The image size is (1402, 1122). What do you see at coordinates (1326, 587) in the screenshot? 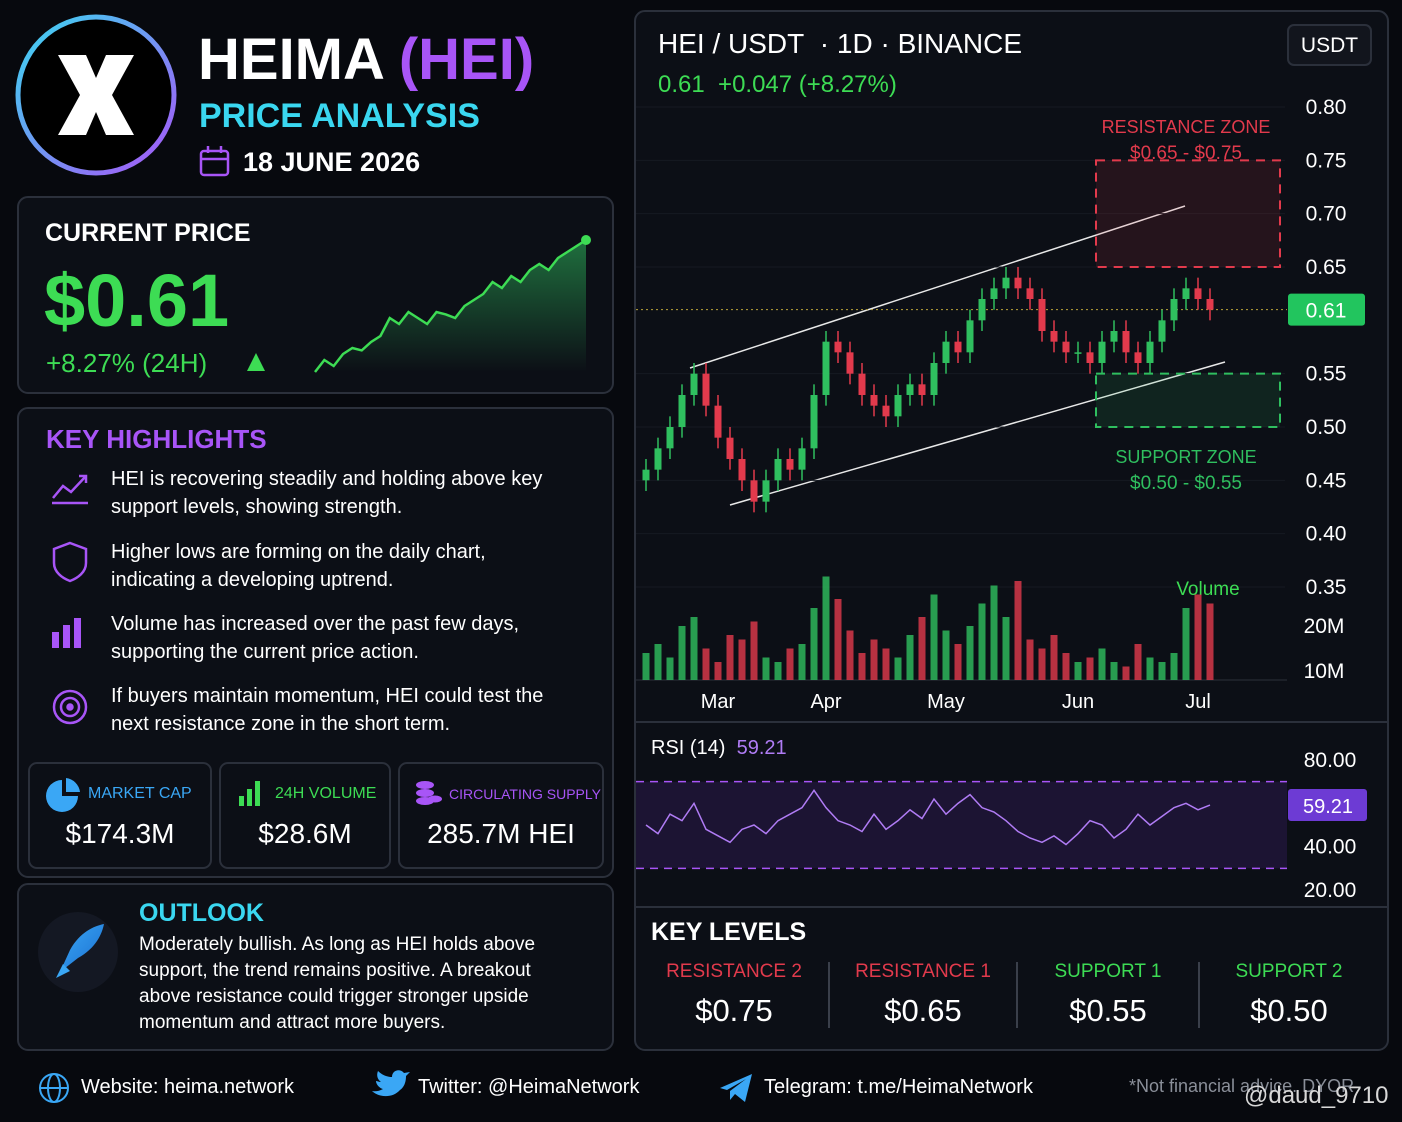
I see `y-tick-label: 0.35` at bounding box center [1326, 587].